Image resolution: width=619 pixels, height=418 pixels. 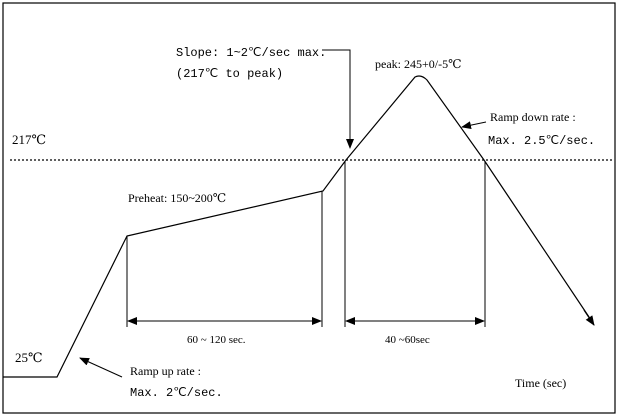 I want to click on ramp-down-label-line2: Max. 2.5℃/sec., so click(x=541, y=141).